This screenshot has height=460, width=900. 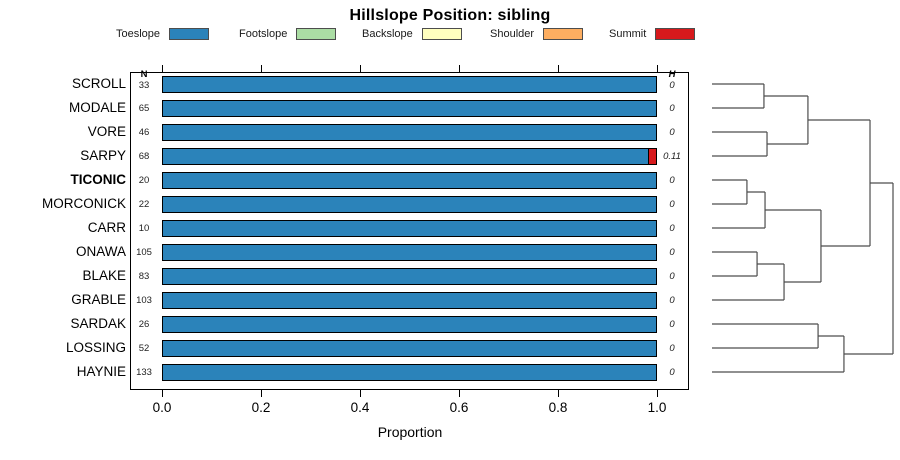 What do you see at coordinates (189, 34) in the screenshot?
I see `legend-swatch-toeslope` at bounding box center [189, 34].